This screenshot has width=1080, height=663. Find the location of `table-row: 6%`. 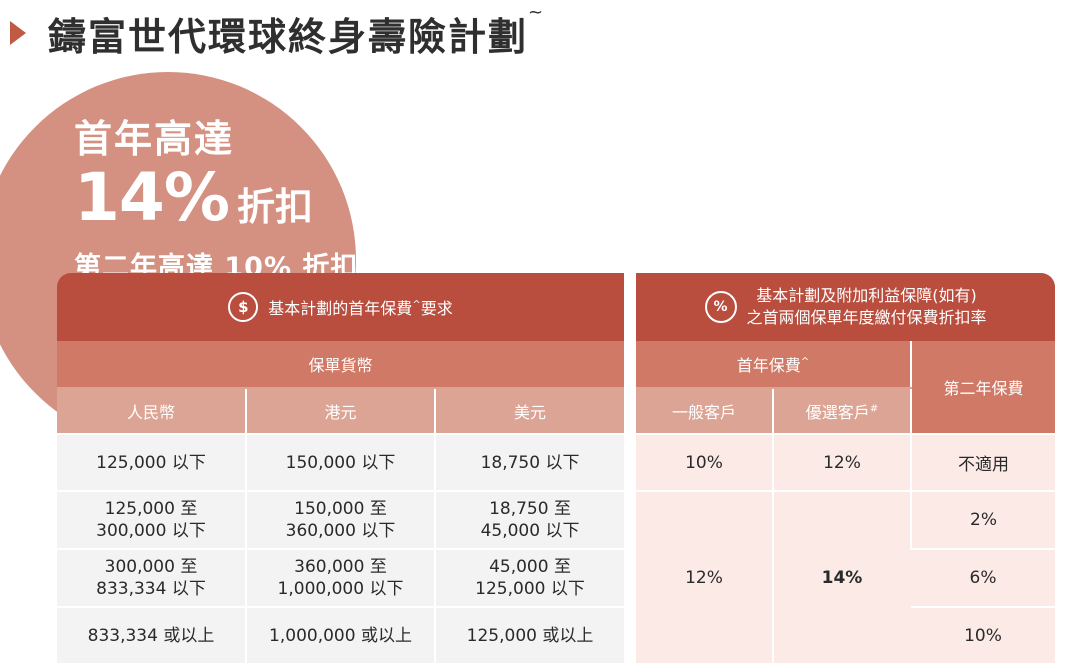

table-row: 6% is located at coordinates (846, 577).